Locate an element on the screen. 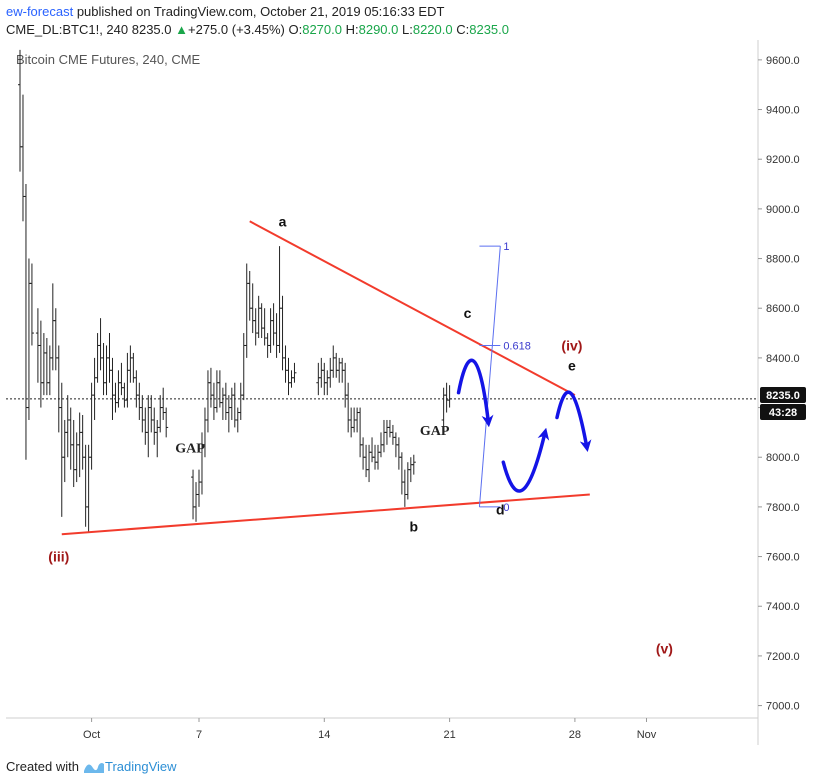 This screenshot has width=816, height=784. tradingview-logo-icon is located at coordinates (93, 767).